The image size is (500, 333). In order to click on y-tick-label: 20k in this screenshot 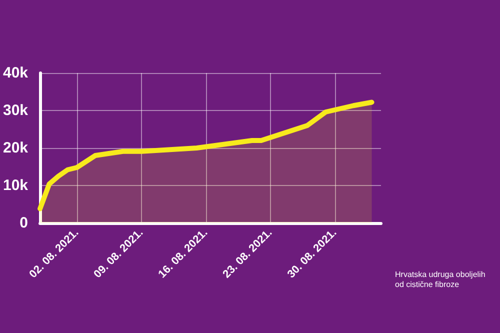, I will do `click(15, 148)`.